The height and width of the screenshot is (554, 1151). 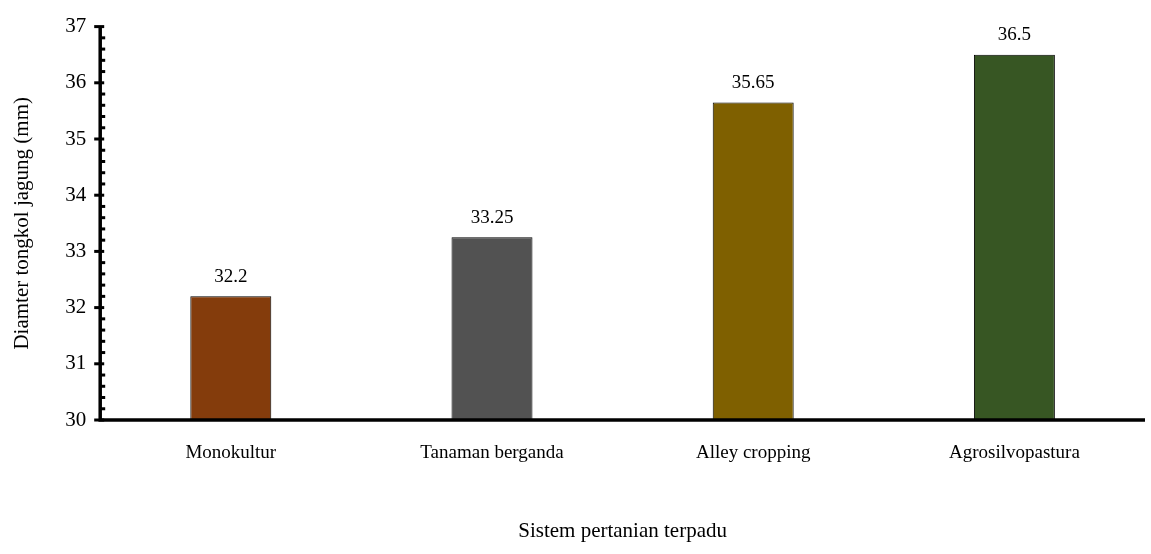 I want to click on y-tick-label: 35, so click(x=76, y=137).